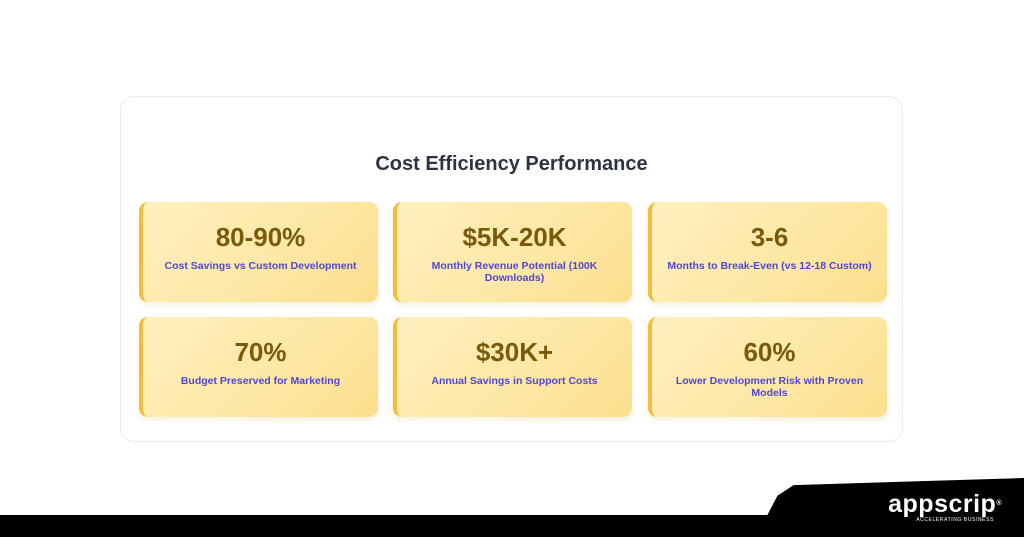 The width and height of the screenshot is (1024, 537). What do you see at coordinates (999, 503) in the screenshot?
I see `registered-mark: ®` at bounding box center [999, 503].